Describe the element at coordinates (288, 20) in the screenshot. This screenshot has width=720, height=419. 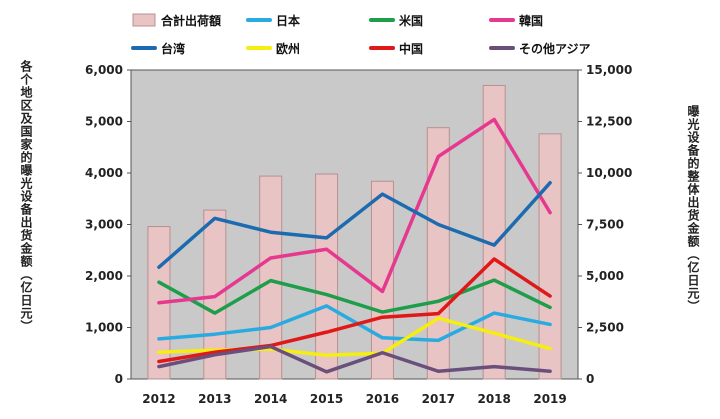
I see `legend-label: 日本` at that location.